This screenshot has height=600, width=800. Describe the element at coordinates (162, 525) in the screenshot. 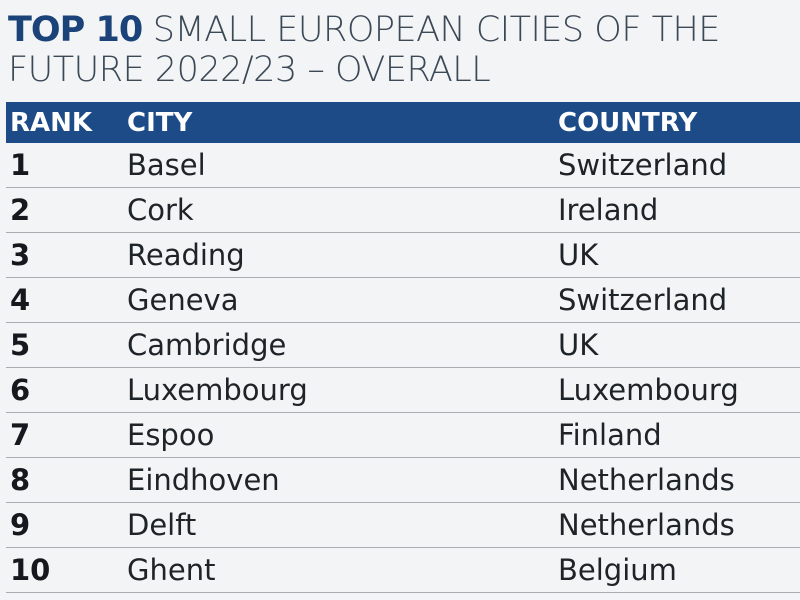

I see `cell-city: Delft` at that location.